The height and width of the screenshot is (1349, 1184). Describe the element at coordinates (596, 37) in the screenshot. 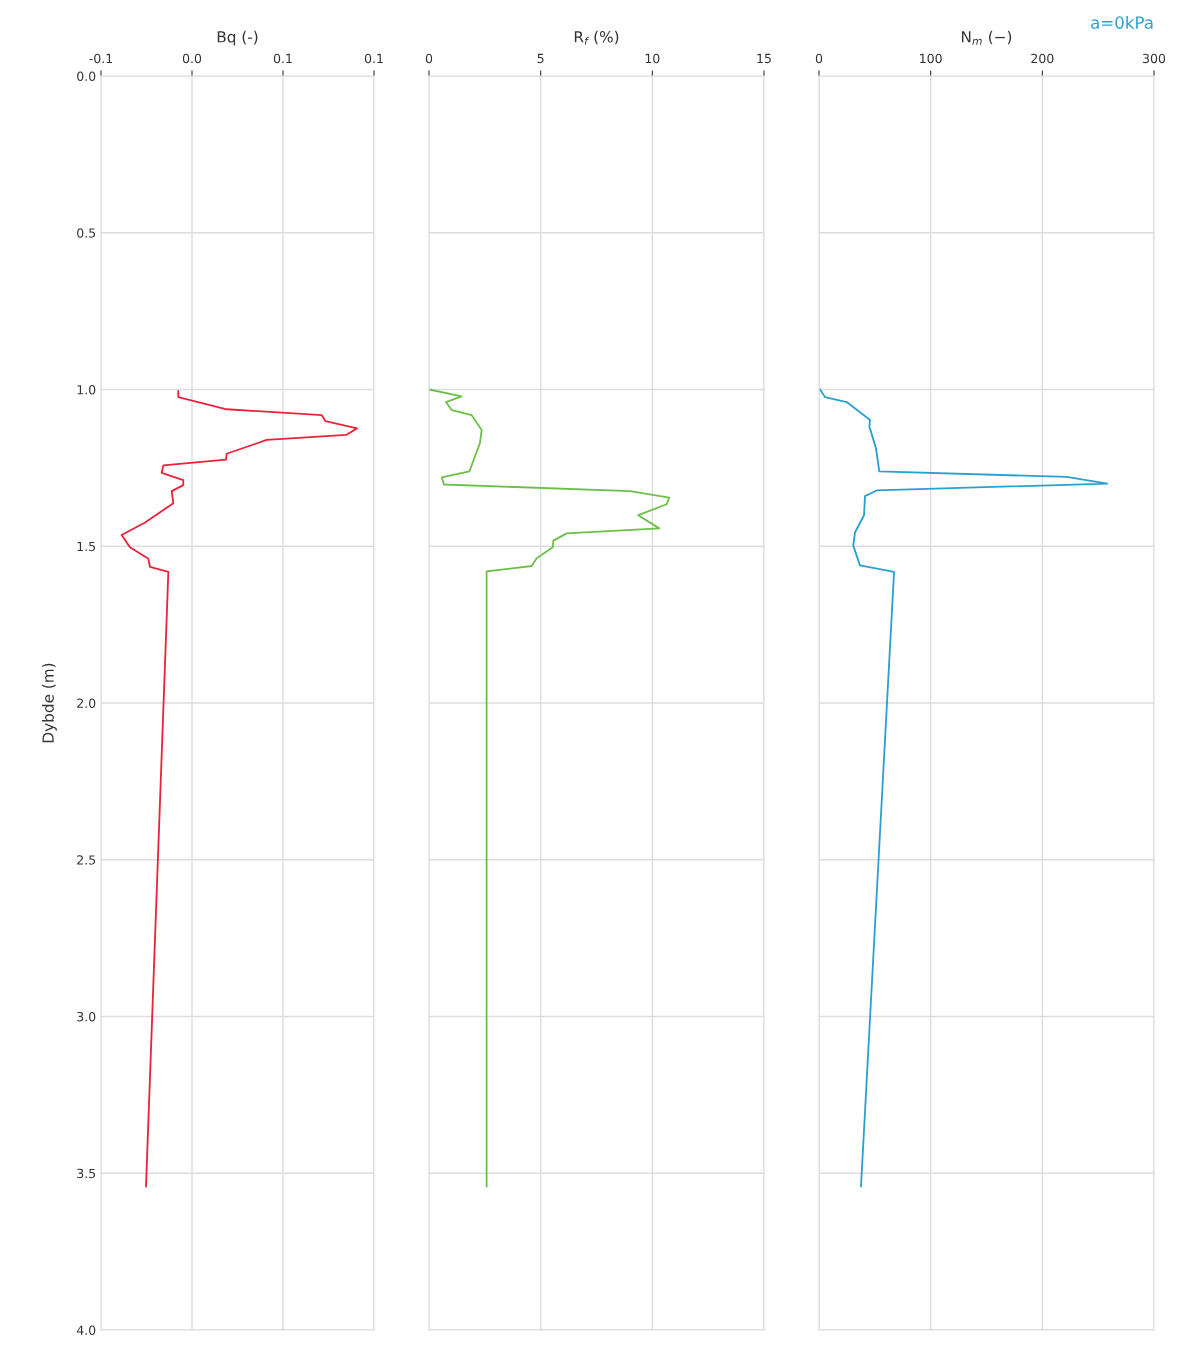

I see `x-axis-title: R$_{f}$ (%)` at that location.